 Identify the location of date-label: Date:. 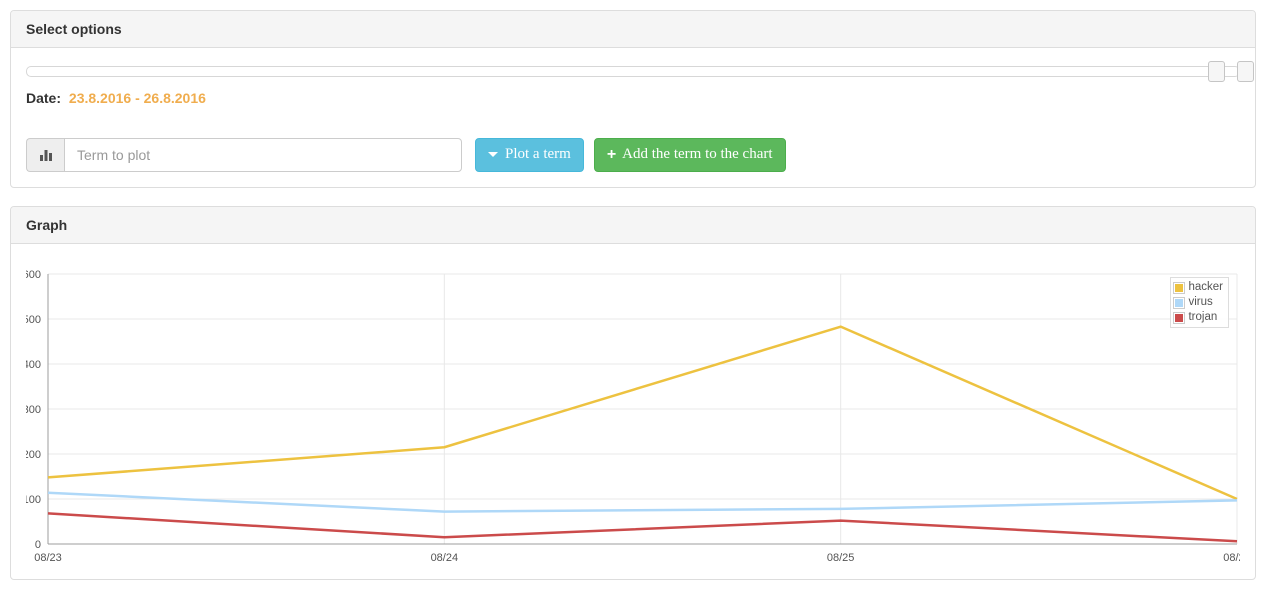
(44, 98).